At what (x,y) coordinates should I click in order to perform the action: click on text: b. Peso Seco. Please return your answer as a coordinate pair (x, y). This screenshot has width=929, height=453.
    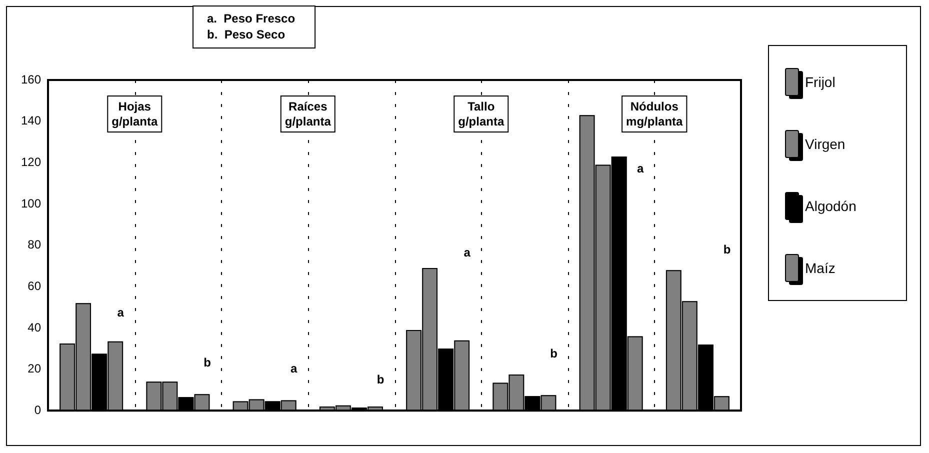
    Looking at the image, I should click on (246, 34).